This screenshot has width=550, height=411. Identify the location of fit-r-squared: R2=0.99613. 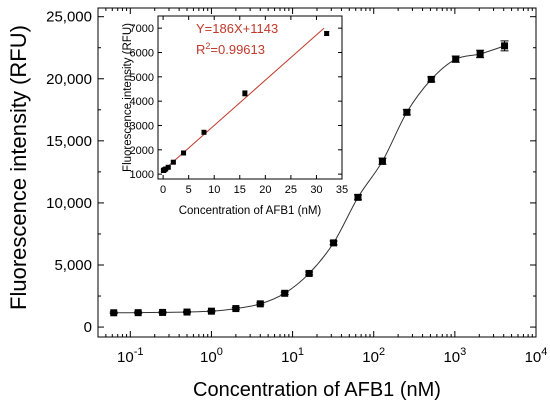
(230, 49).